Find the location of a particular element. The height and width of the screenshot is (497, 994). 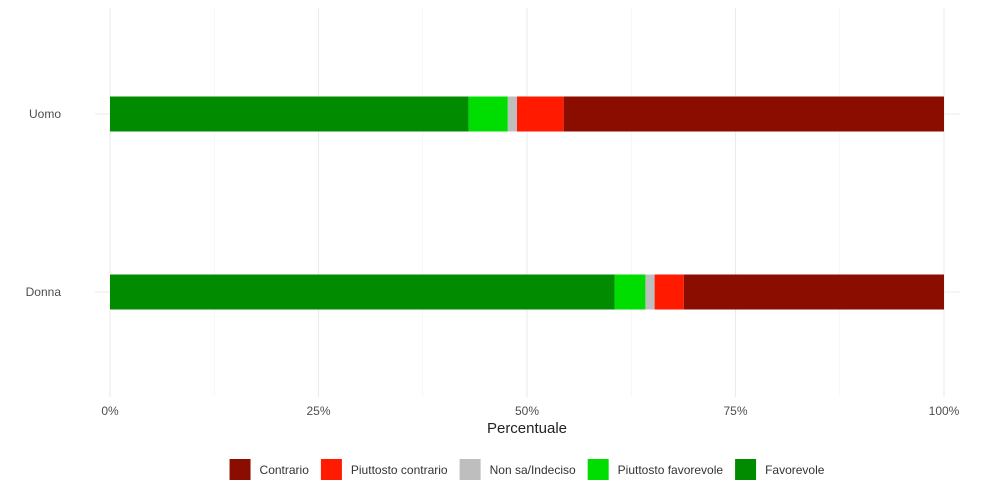

x-tick-label: 75% is located at coordinates (735, 411).